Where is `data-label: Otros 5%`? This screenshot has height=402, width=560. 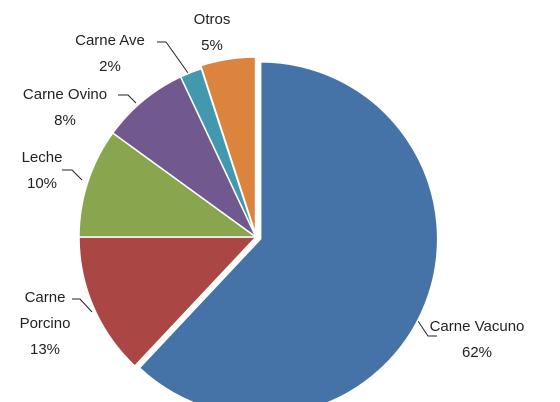 data-label: Otros 5% is located at coordinates (212, 33).